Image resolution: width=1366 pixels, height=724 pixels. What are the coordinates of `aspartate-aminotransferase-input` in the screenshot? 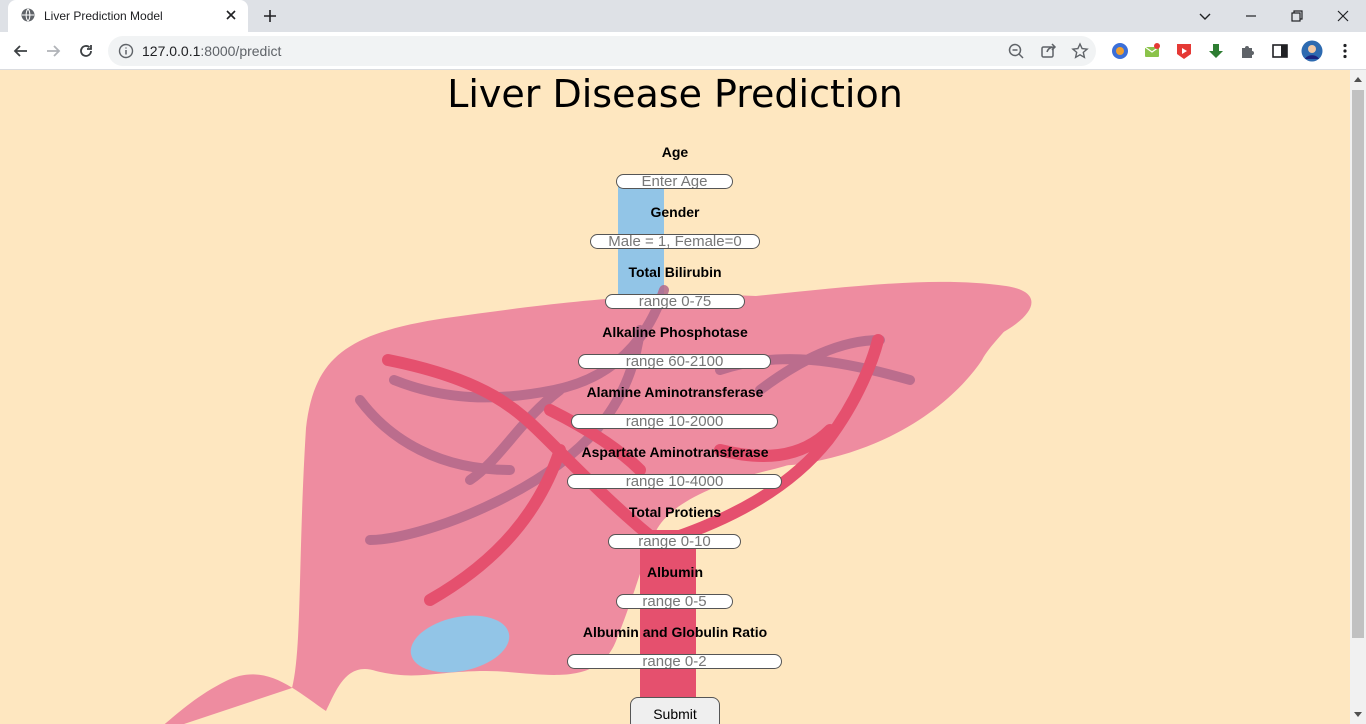 It's located at (674, 481).